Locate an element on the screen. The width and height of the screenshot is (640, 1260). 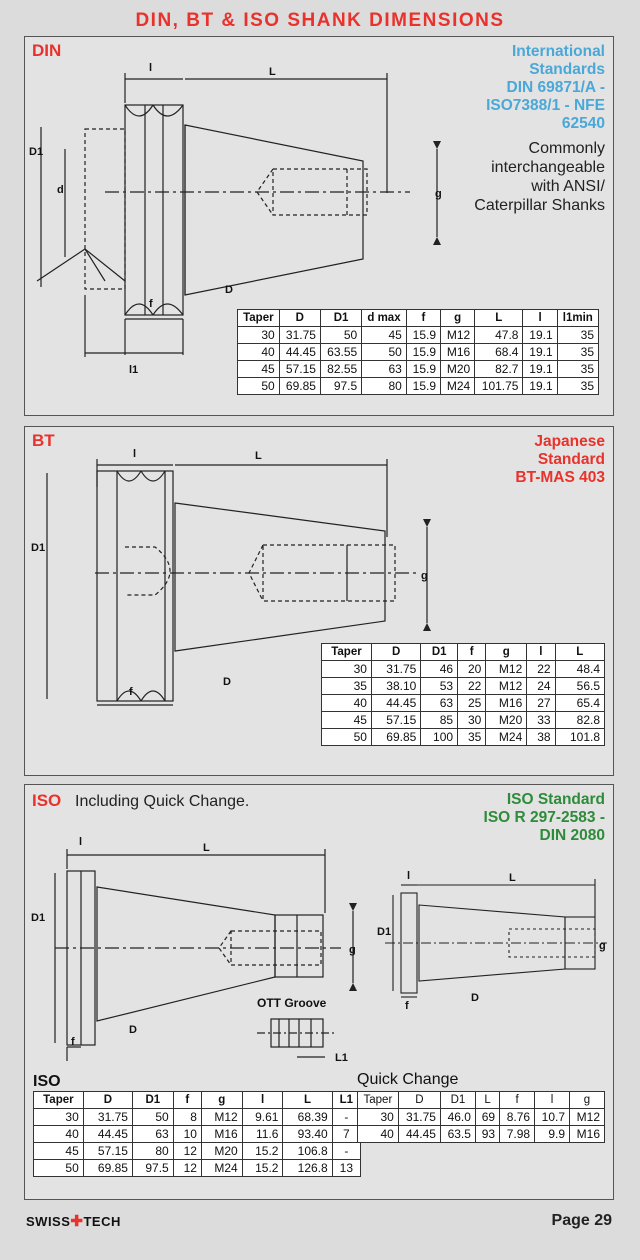
table-row: 50 69.85 100 35 M24 38 101.8 is located at coordinates (463, 737).